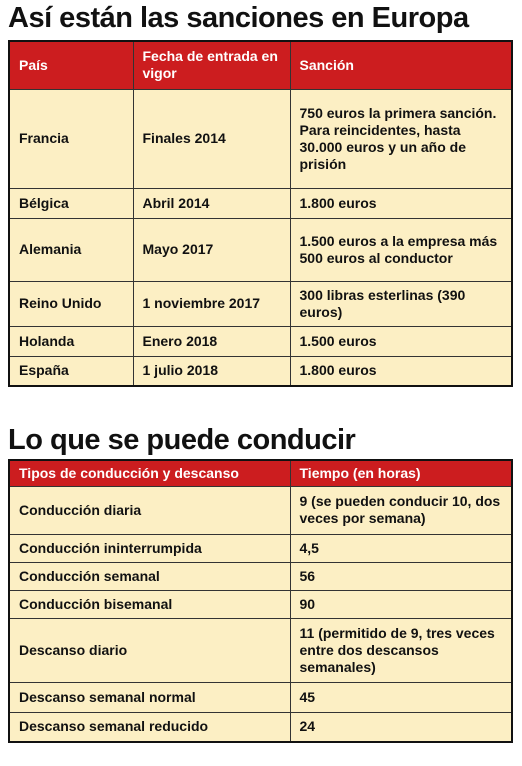 Image resolution: width=522 pixels, height=766 pixels. Describe the element at coordinates (401, 65) in the screenshot. I see `column-header-sancion: Sanción` at that location.